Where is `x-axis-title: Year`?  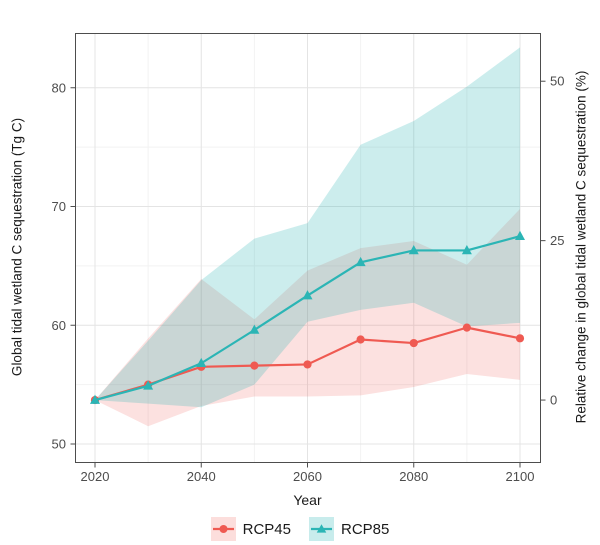 x-axis-title: Year is located at coordinates (307, 500).